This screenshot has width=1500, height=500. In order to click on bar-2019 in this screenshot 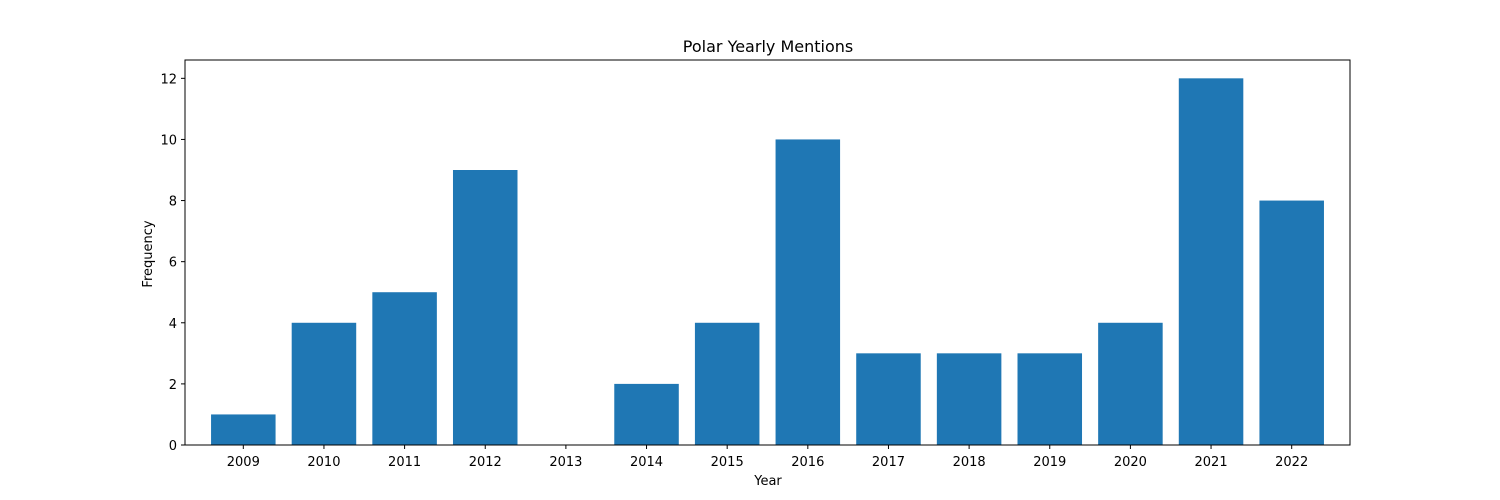, I will do `click(1050, 399)`.